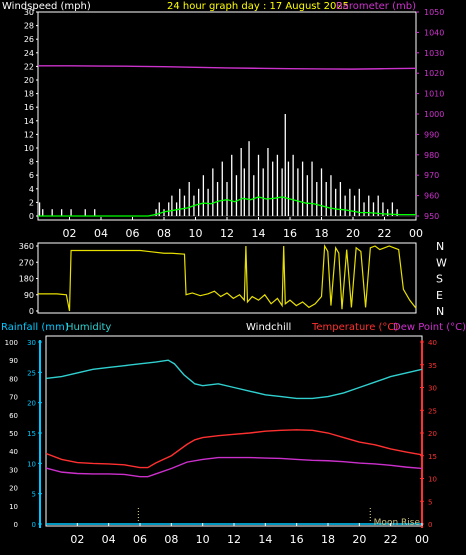 The height and width of the screenshot is (555, 466). Describe the element at coordinates (391, 539) in the screenshot. I see `temperature-xtick-label: 22` at that location.